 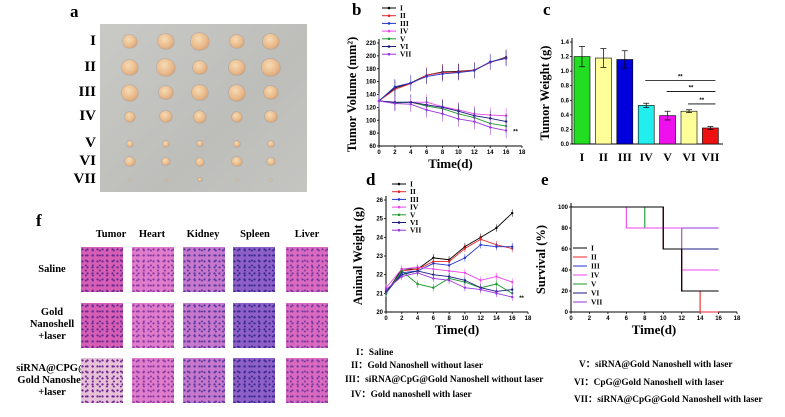 I want to click on panel-label-f: f, so click(x=39, y=220).